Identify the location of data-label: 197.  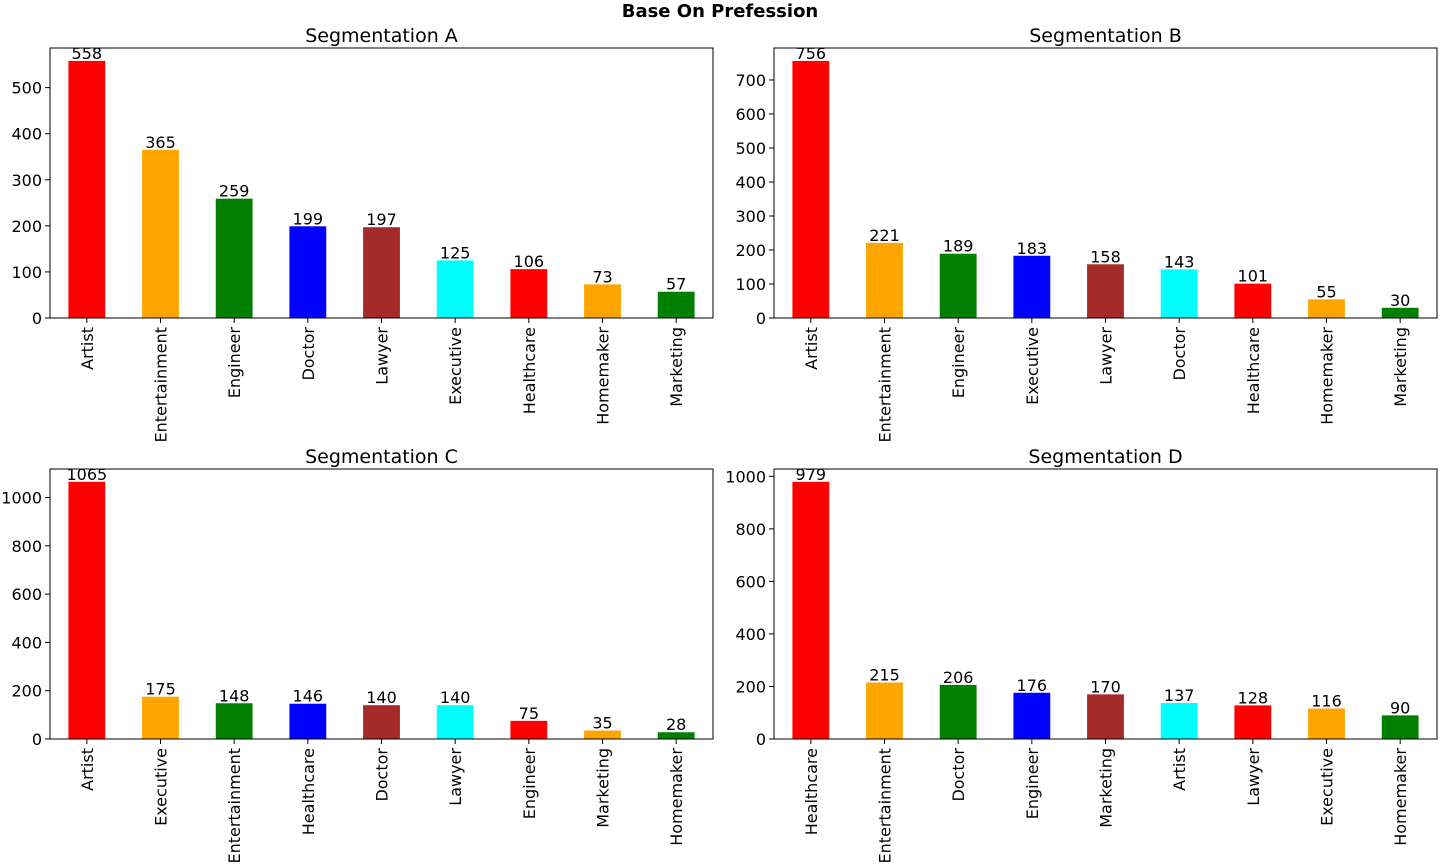
(381, 219).